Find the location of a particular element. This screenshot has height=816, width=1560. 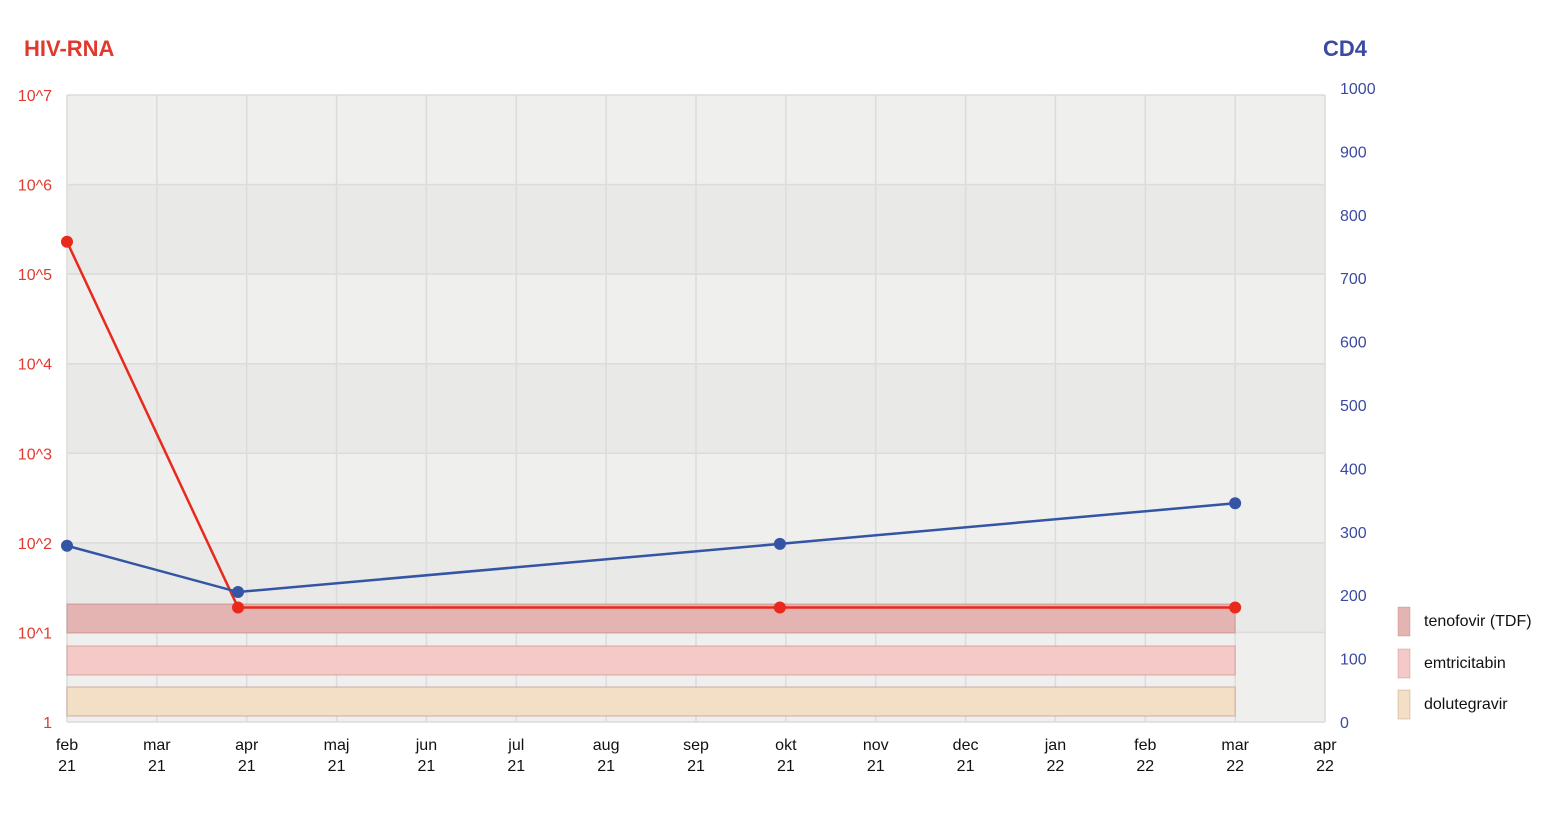

x-tick-month: jan is located at coordinates (1055, 745).